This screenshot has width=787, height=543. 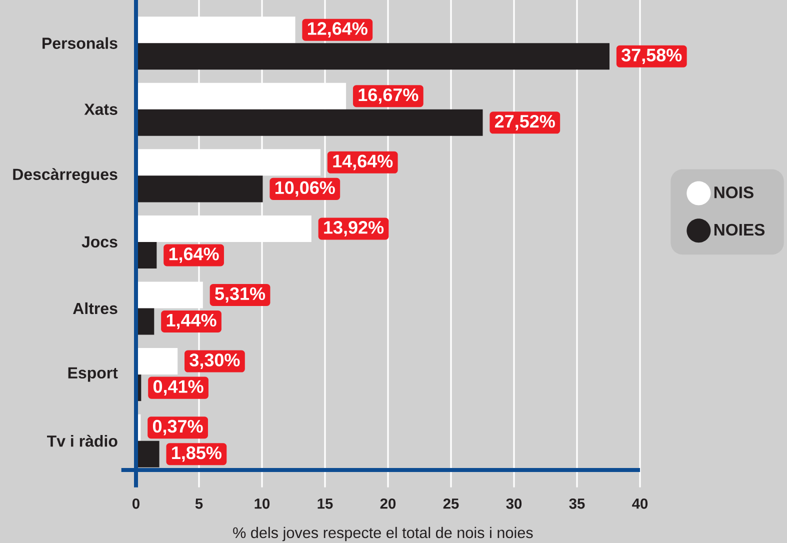 What do you see at coordinates (95, 308) in the screenshot?
I see `y-tick-label: Altres` at bounding box center [95, 308].